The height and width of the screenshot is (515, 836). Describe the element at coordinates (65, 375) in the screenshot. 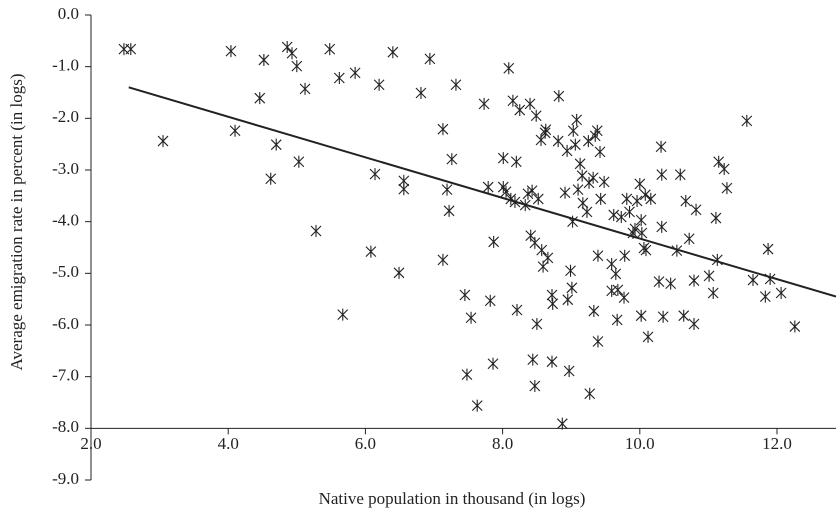

I see `y-tick-label: -7.0` at that location.